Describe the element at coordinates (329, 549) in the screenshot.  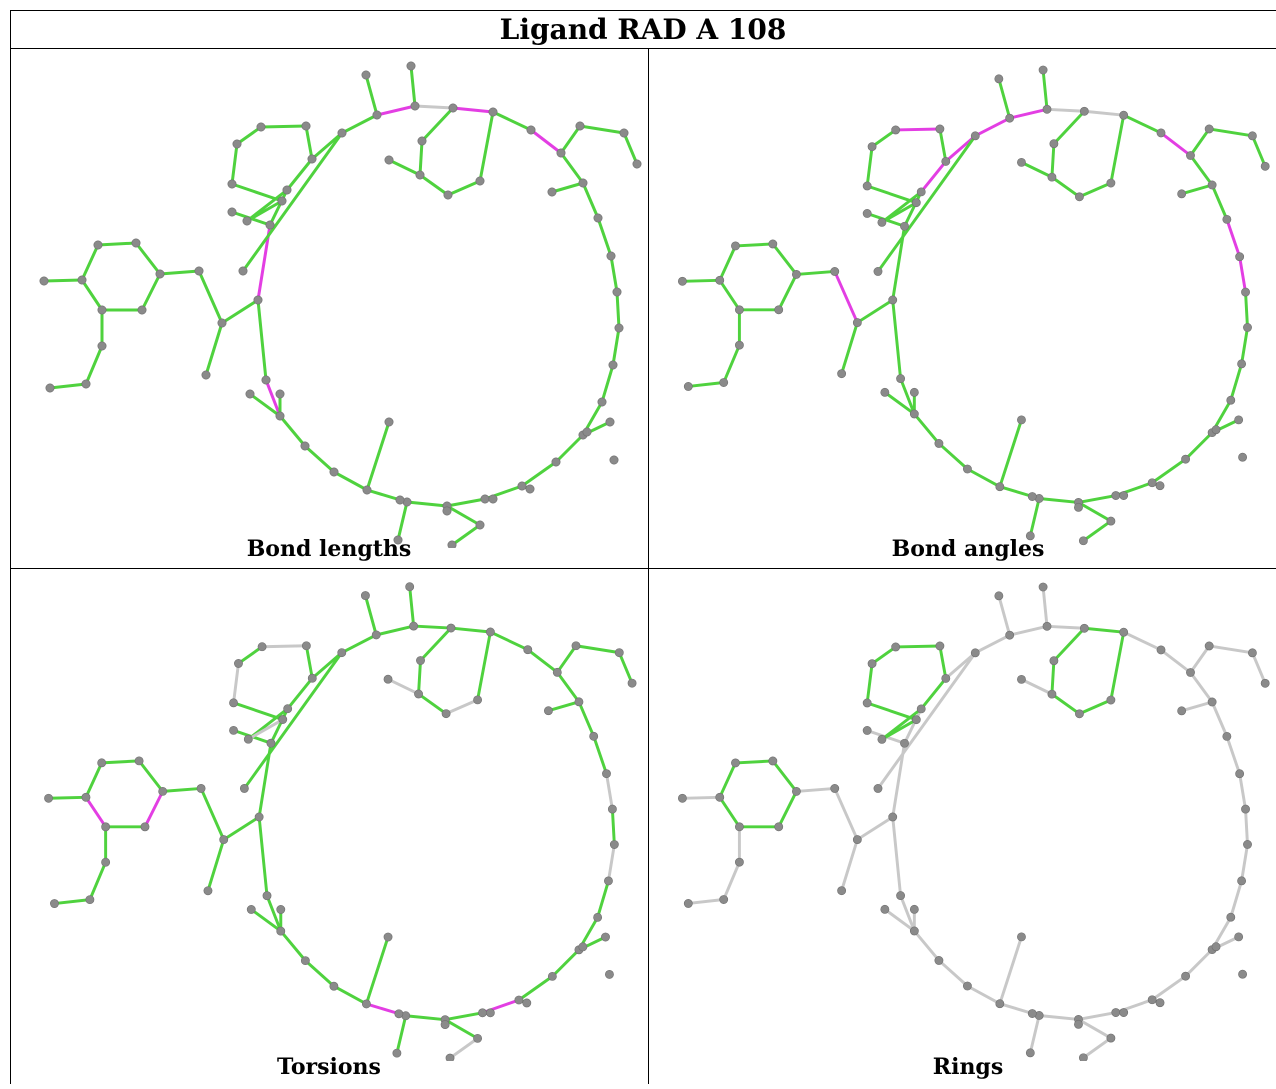
I see `caption-bond-lengths: Bond lengths` at that location.